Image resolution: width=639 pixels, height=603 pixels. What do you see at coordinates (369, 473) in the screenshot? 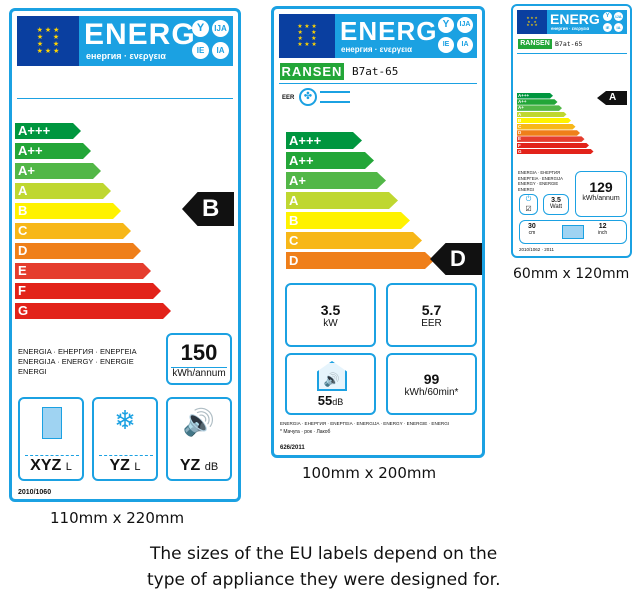
I see `size-caption-medium: 100mm x 200mm` at bounding box center [369, 473].